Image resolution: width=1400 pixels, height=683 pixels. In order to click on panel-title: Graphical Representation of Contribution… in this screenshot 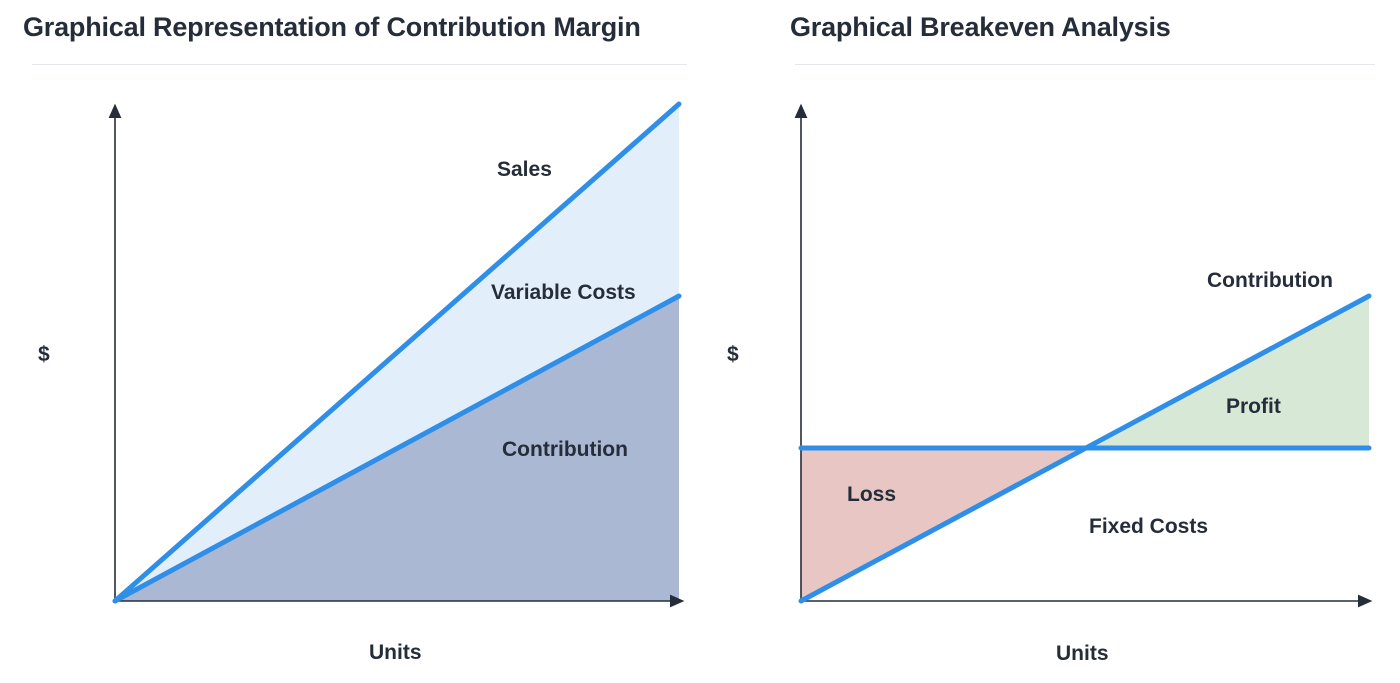, I will do `click(332, 27)`.